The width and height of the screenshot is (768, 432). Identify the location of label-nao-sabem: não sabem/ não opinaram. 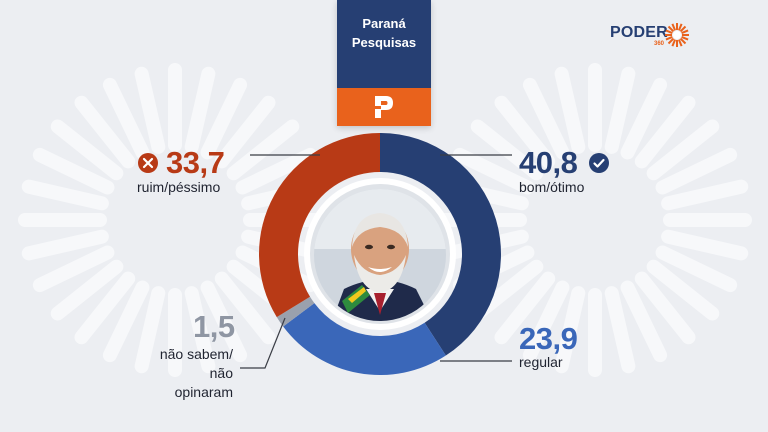
(196, 373).